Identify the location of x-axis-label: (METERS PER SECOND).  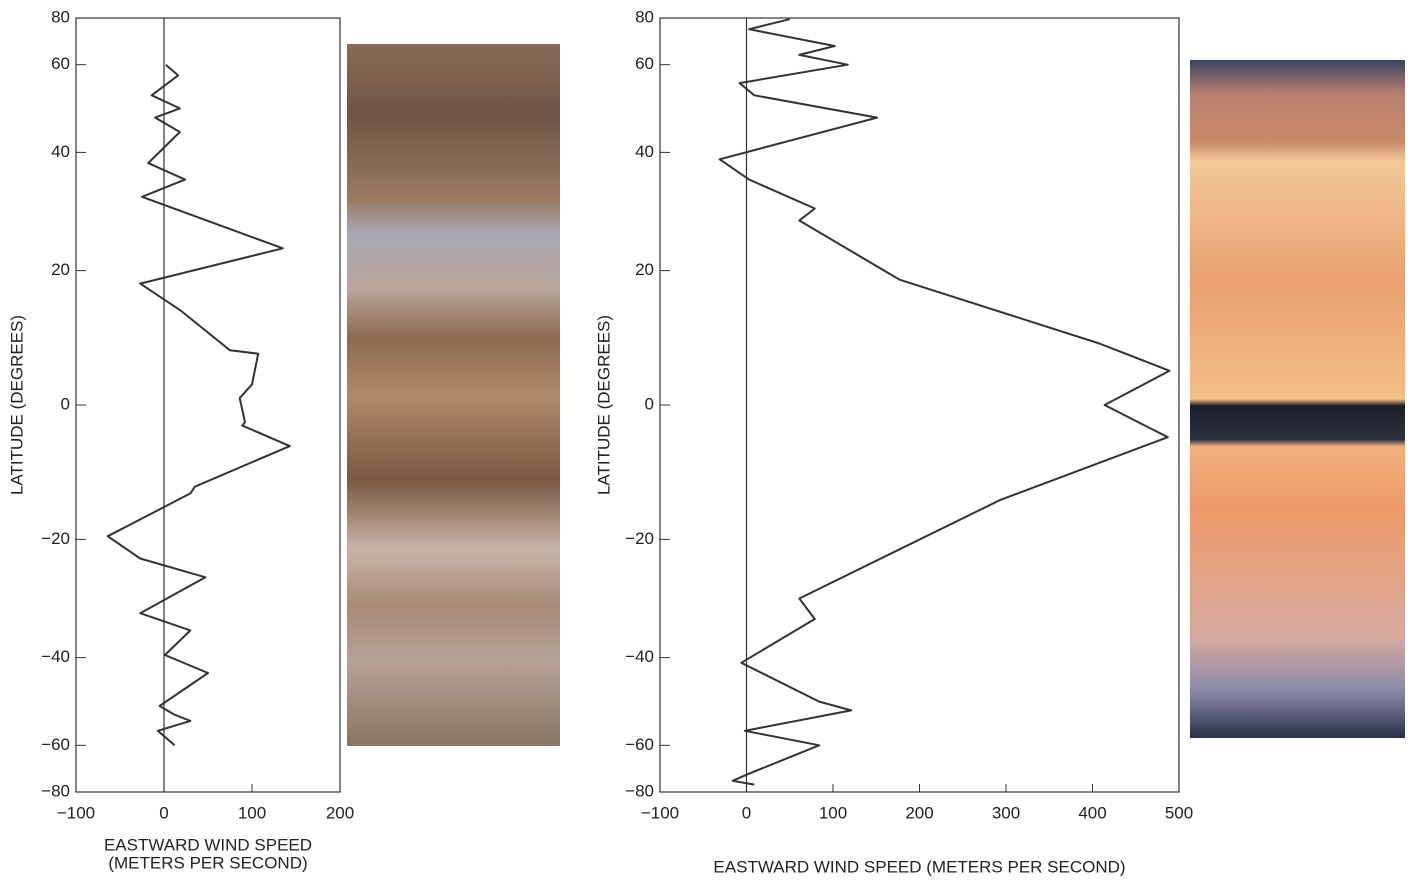
(207, 862).